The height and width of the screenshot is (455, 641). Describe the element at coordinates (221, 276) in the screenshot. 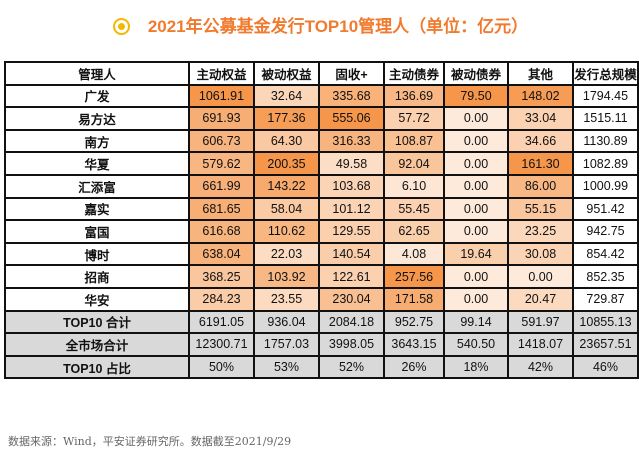

I see `value-cell: 368.25` at that location.